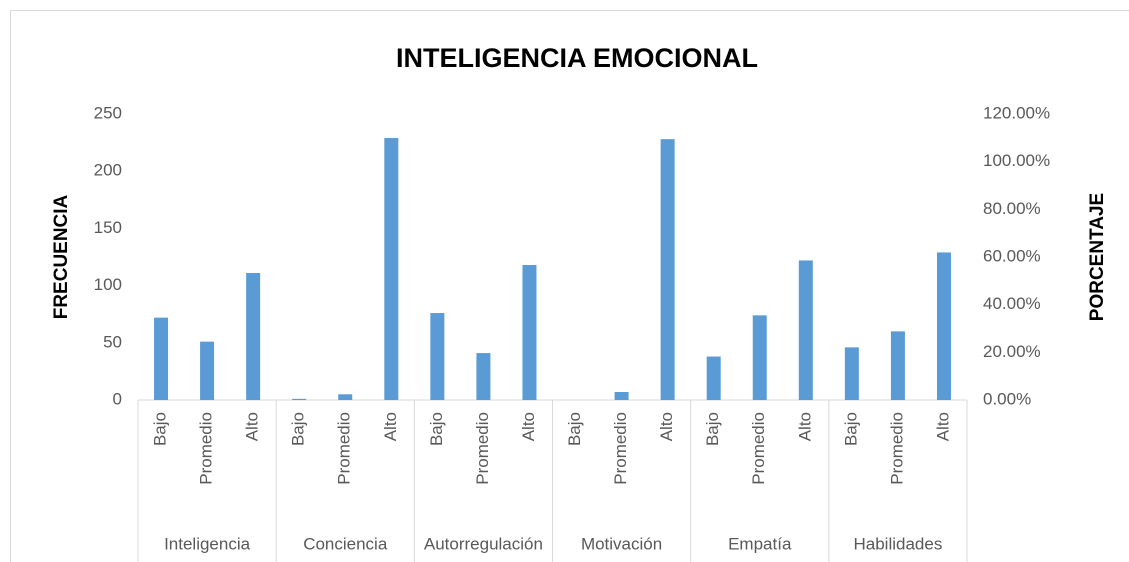  What do you see at coordinates (760, 543) in the screenshot?
I see `group-label: Empatía` at bounding box center [760, 543].